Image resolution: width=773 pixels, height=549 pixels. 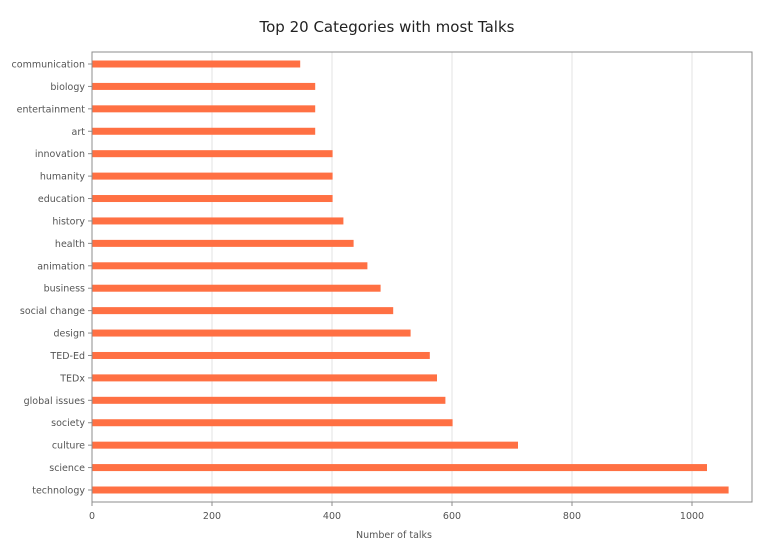 What do you see at coordinates (204, 109) in the screenshot?
I see `bar-entertainment` at bounding box center [204, 109].